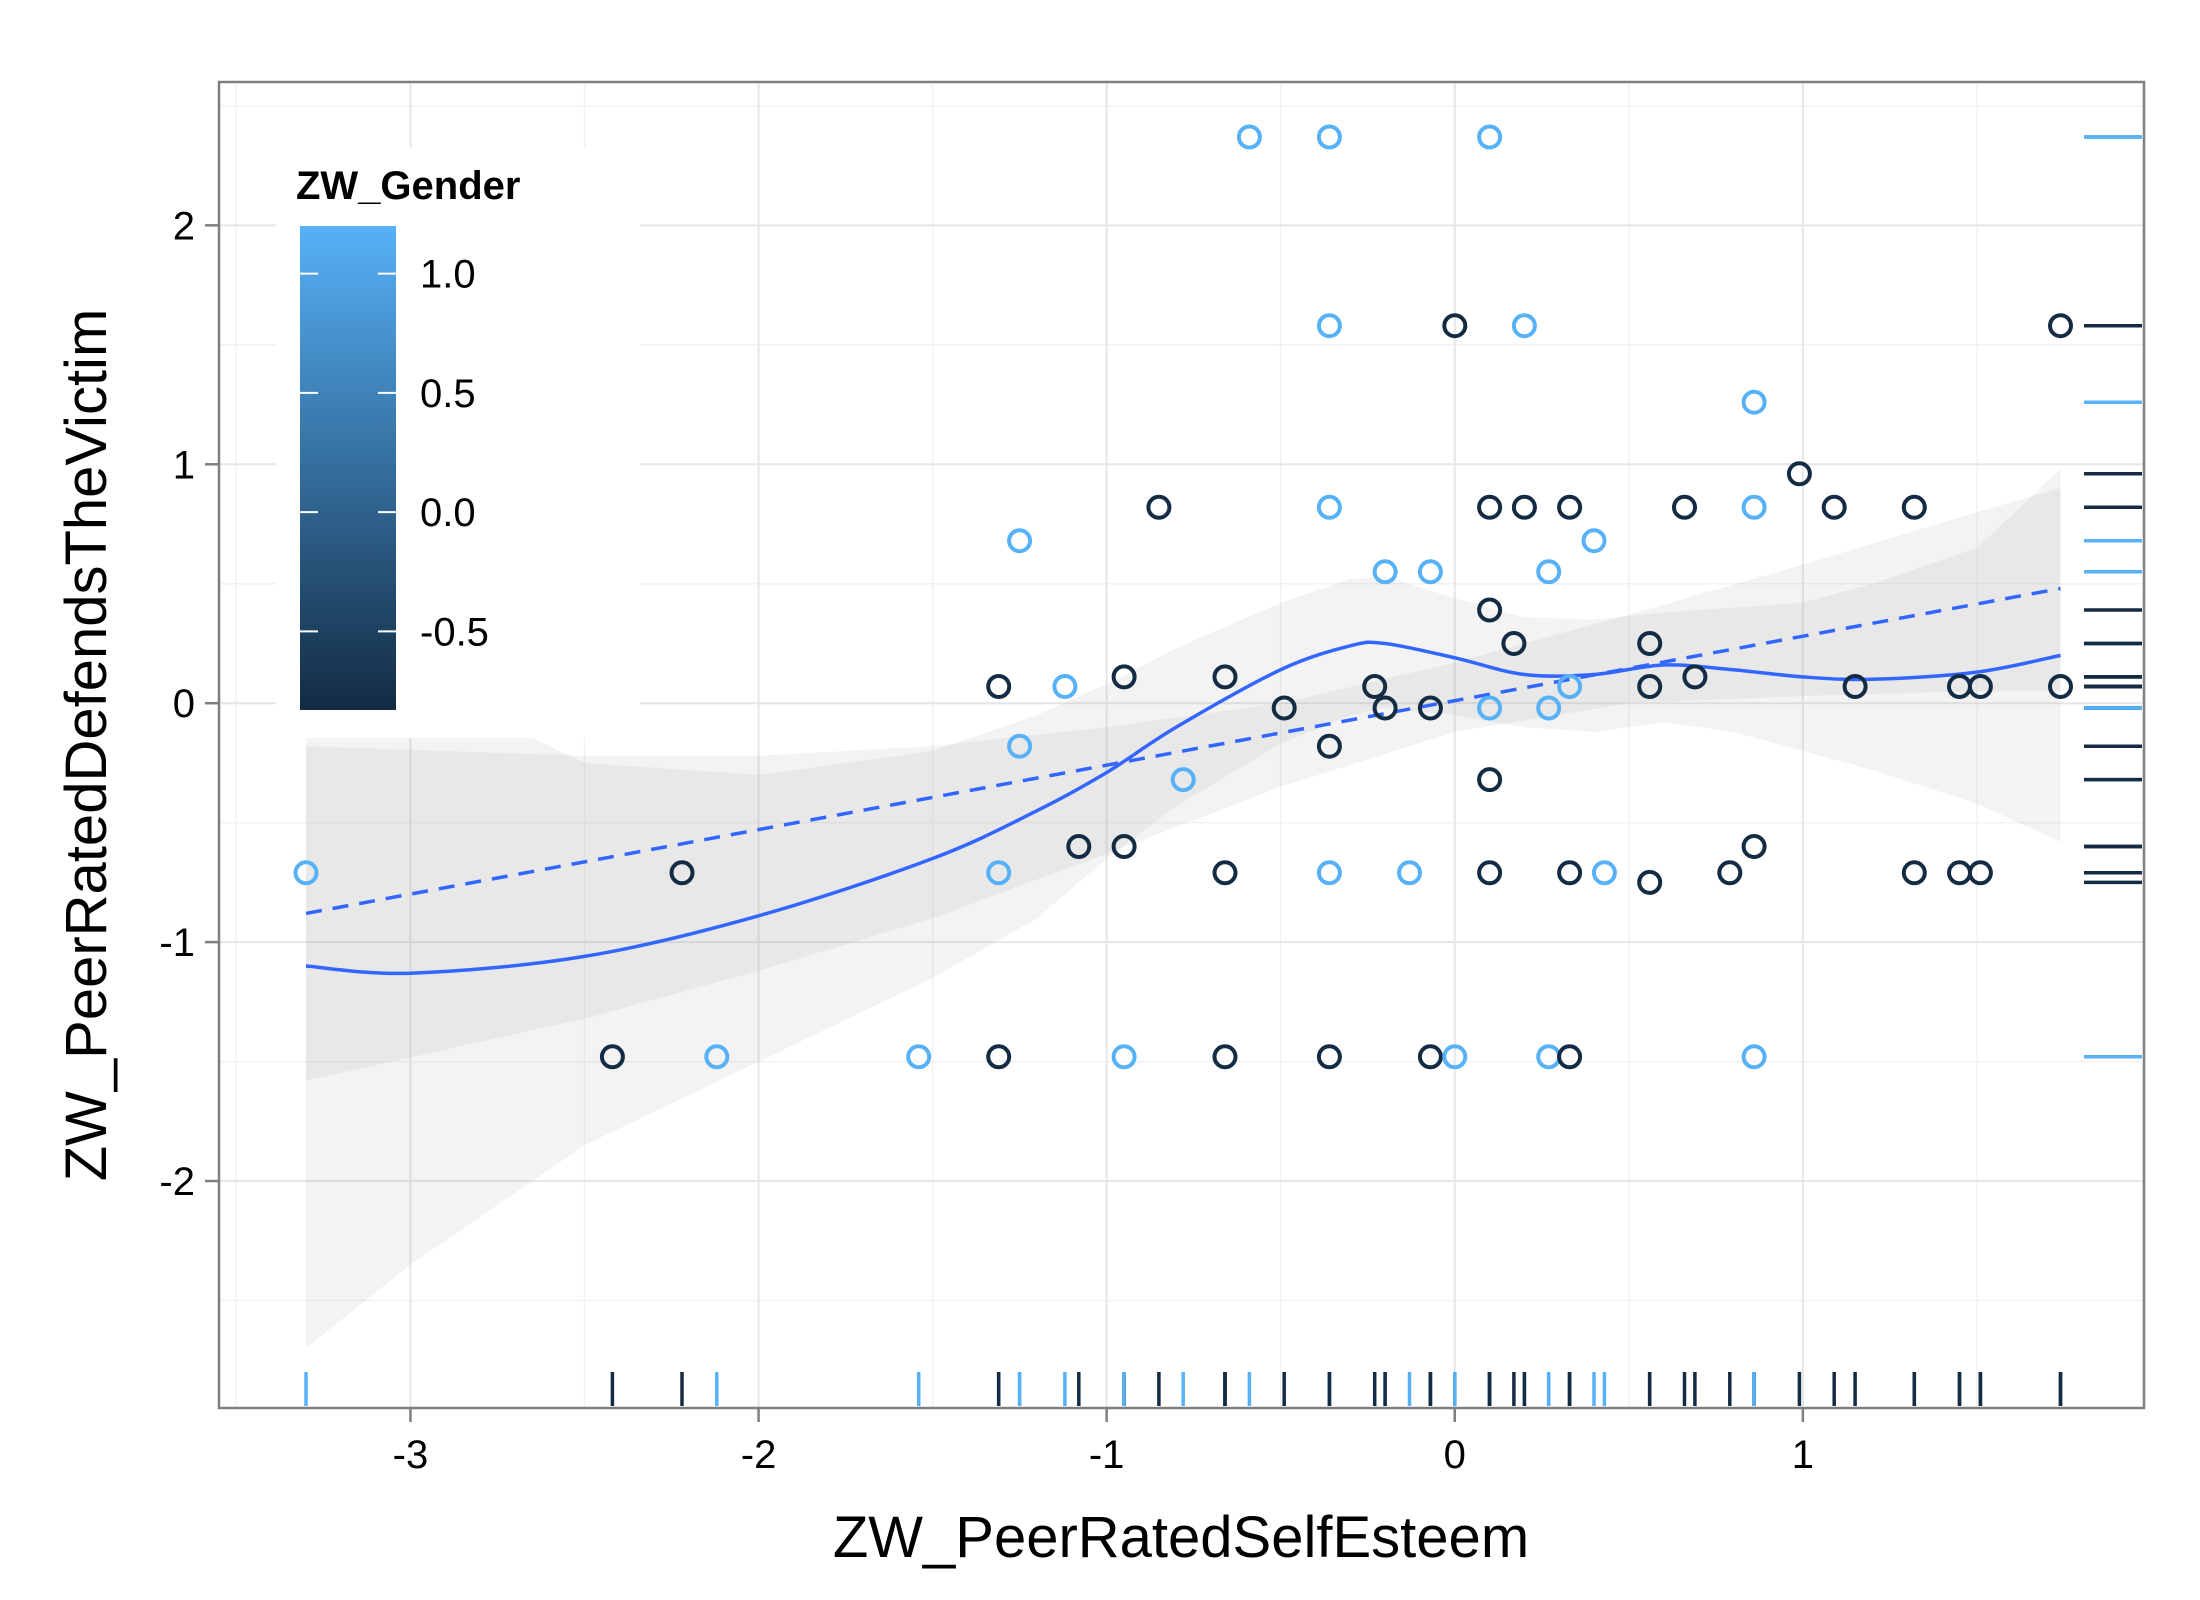 The width and height of the screenshot is (2200, 1600). What do you see at coordinates (454, 632) in the screenshot?
I see `legend-tick-label: -0.5` at bounding box center [454, 632].